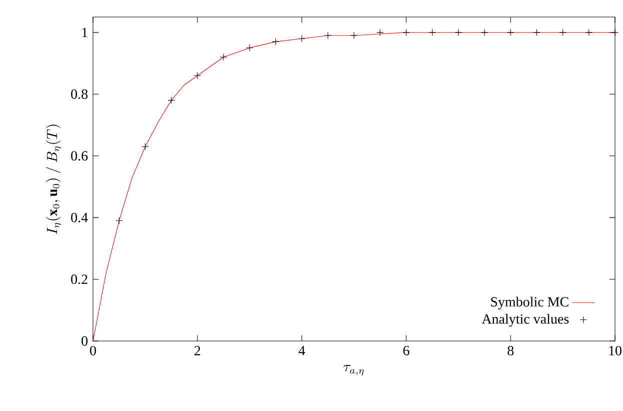 Image resolution: width=623 pixels, height=411 pixels. I want to click on y-tick-label: 0.2, so click(79, 279).